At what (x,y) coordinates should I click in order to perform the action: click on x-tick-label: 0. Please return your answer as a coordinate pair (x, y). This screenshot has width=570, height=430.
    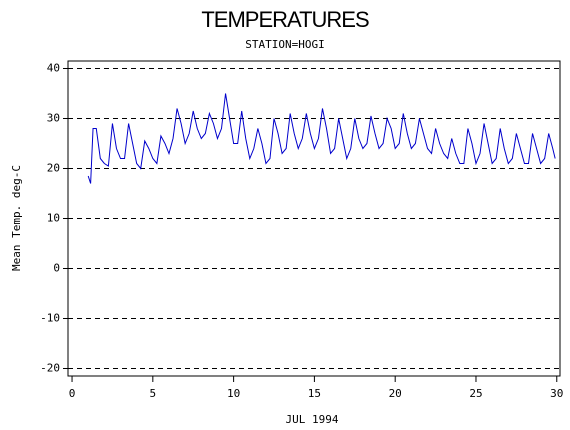
    Looking at the image, I should click on (72, 393).